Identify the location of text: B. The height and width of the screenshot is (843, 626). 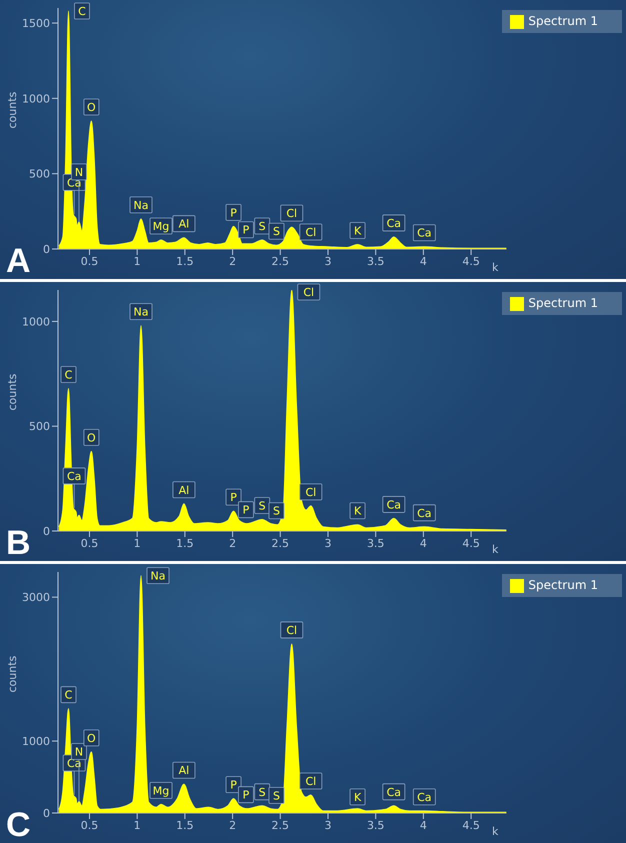
(18, 543).